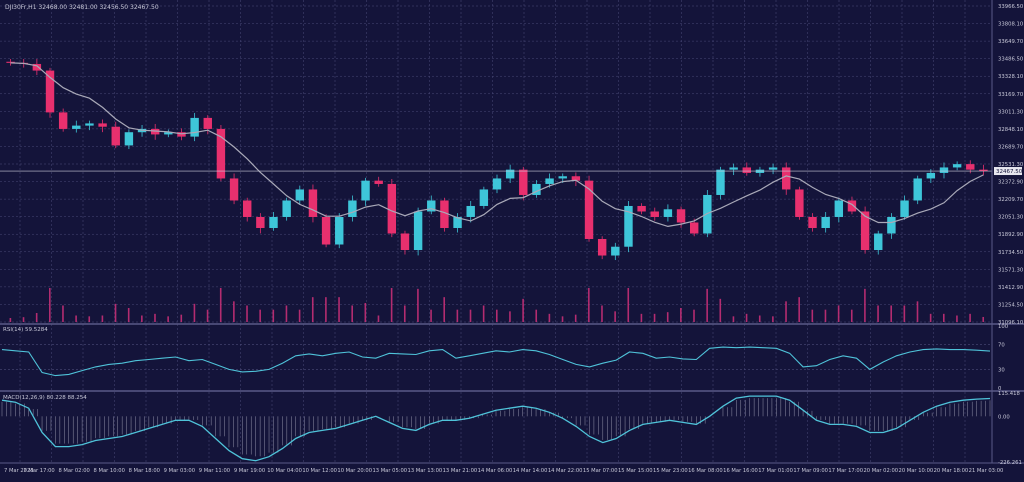  What do you see at coordinates (1011, 130) in the screenshot?
I see `price-tick-label: 32848.10` at bounding box center [1011, 130].